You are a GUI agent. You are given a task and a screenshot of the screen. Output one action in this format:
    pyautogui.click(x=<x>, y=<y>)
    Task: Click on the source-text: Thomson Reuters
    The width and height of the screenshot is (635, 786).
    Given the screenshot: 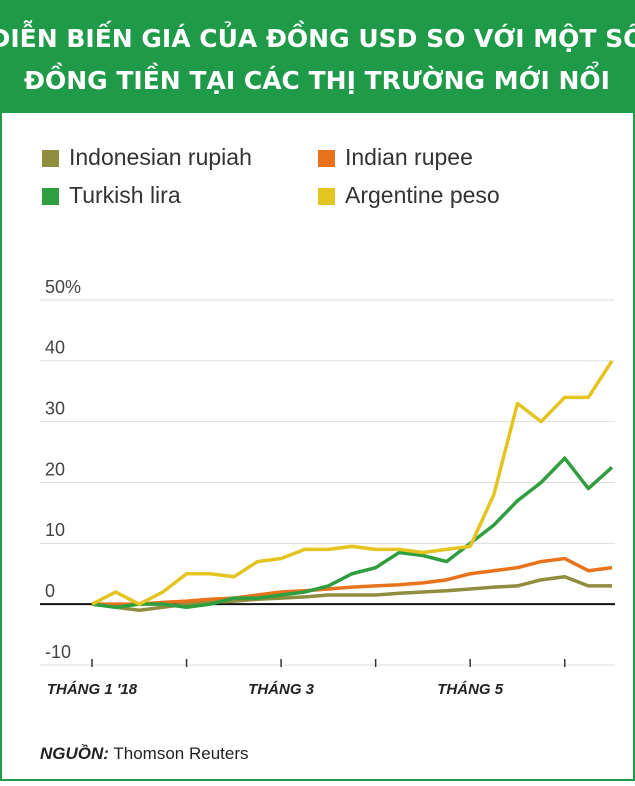 What is the action you would take?
    pyautogui.click(x=180, y=753)
    